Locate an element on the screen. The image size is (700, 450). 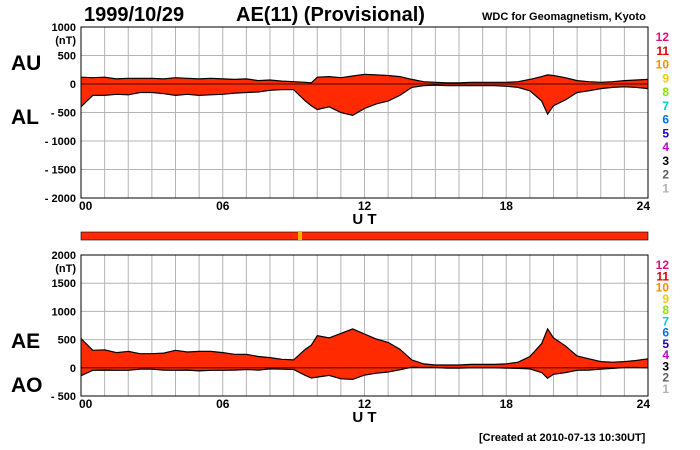
ae-ao-xtick-label: 12 is located at coordinates (365, 404).